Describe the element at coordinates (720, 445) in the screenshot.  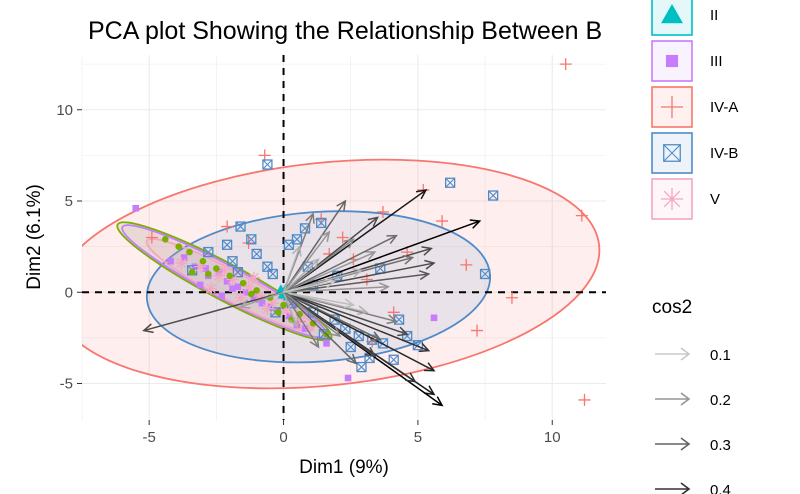
I see `cos2-legend-label: 0.3` at that location.